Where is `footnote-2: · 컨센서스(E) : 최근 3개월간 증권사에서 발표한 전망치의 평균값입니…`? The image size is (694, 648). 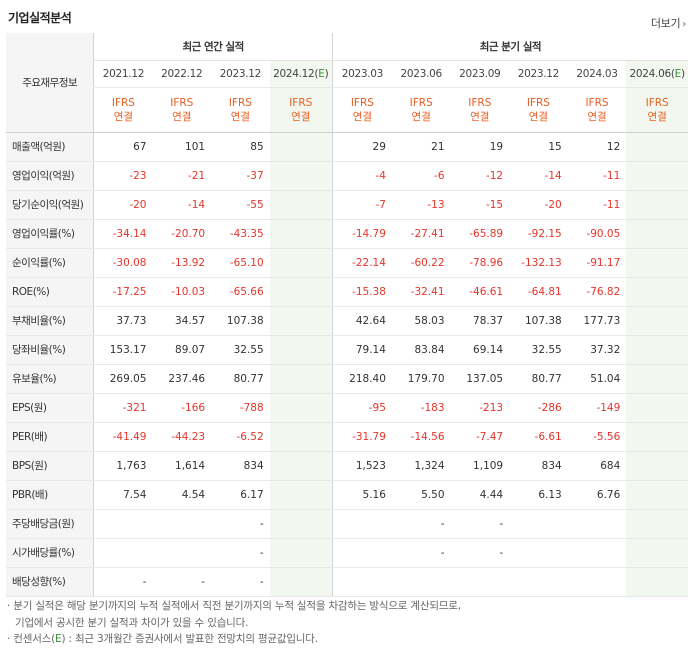
footnote-2: · 컨센서스(E) : 최근 3개월간 증권사에서 발표한 전망치의 평균값입니… is located at coordinates (162, 639).